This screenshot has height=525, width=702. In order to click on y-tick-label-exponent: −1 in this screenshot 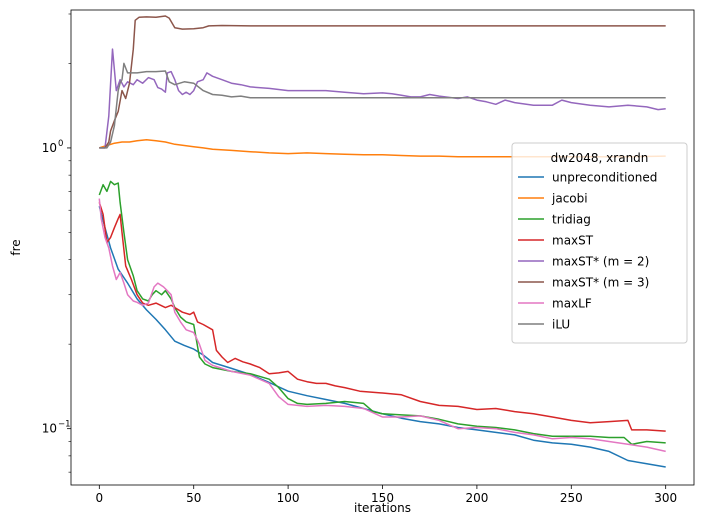, I will do `click(64, 425)`.